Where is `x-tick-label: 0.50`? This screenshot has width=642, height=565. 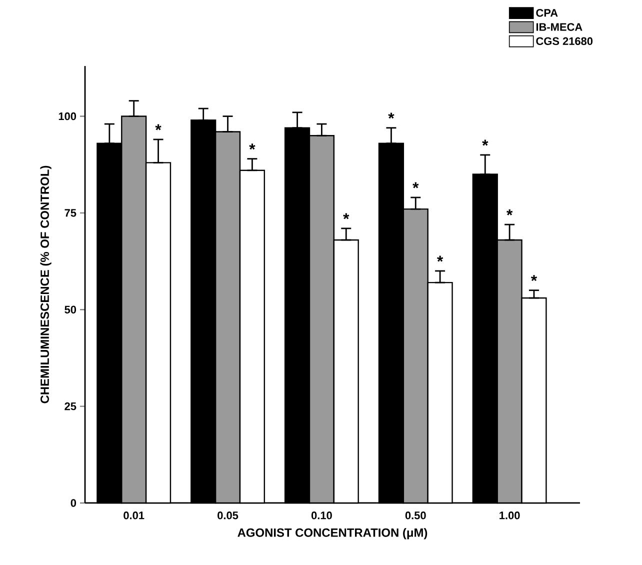 x-tick-label: 0.50 is located at coordinates (415, 516).